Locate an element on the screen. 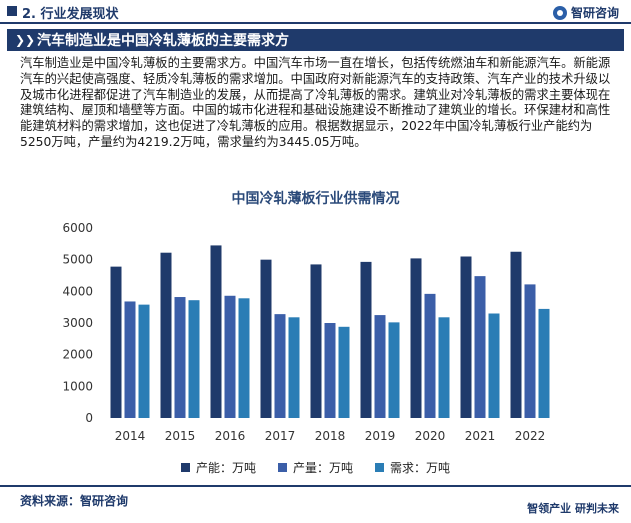 This screenshot has height=523, width=631. x-tick-label: 2015 is located at coordinates (180, 436).